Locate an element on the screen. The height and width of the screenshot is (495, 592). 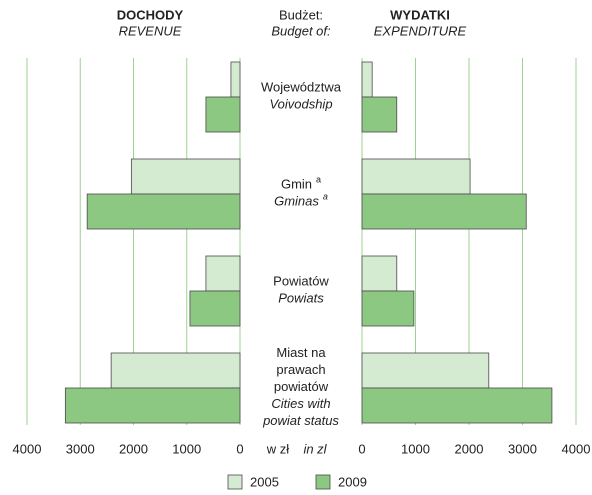
category-label: powiatów is located at coordinates (301, 386).